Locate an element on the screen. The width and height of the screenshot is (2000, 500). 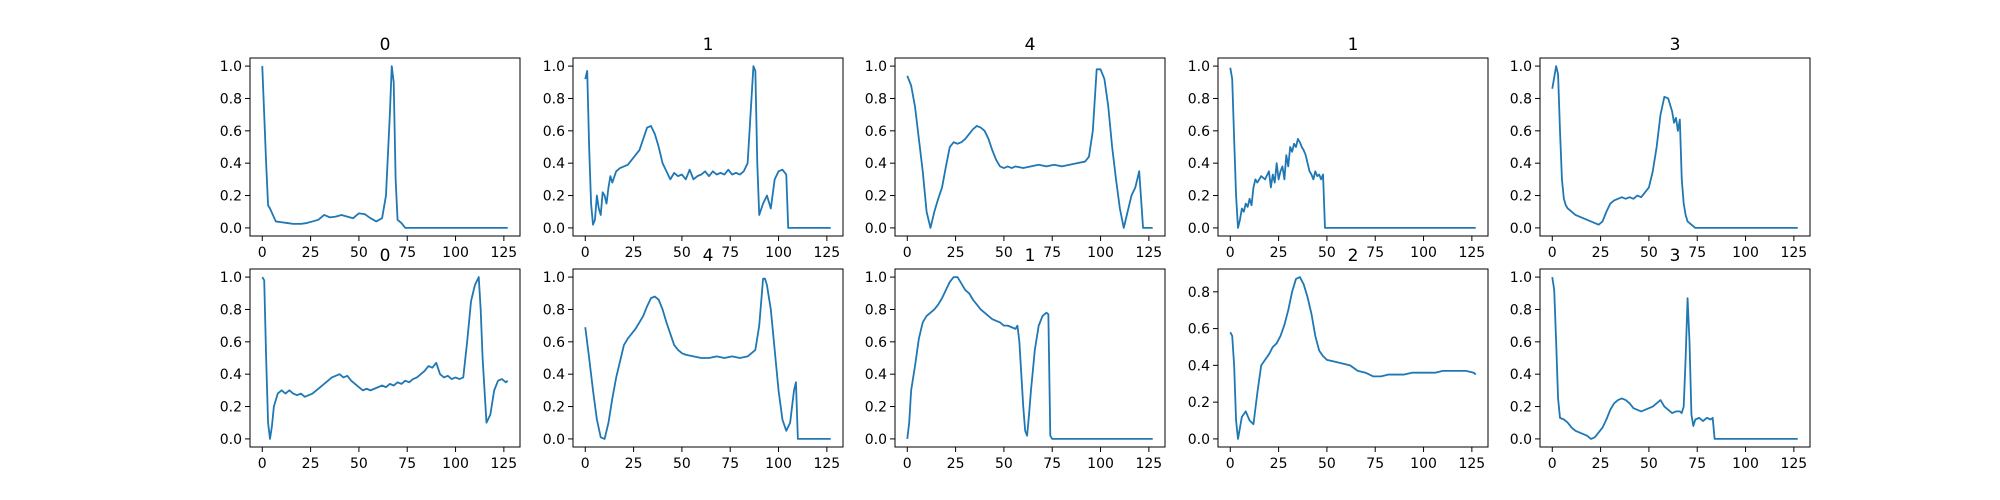
panel-6: 0 25 50 75 100 125 0.0 0.2 0.4 0.6 0.8 1.0 4 is located at coordinates (693, 359).